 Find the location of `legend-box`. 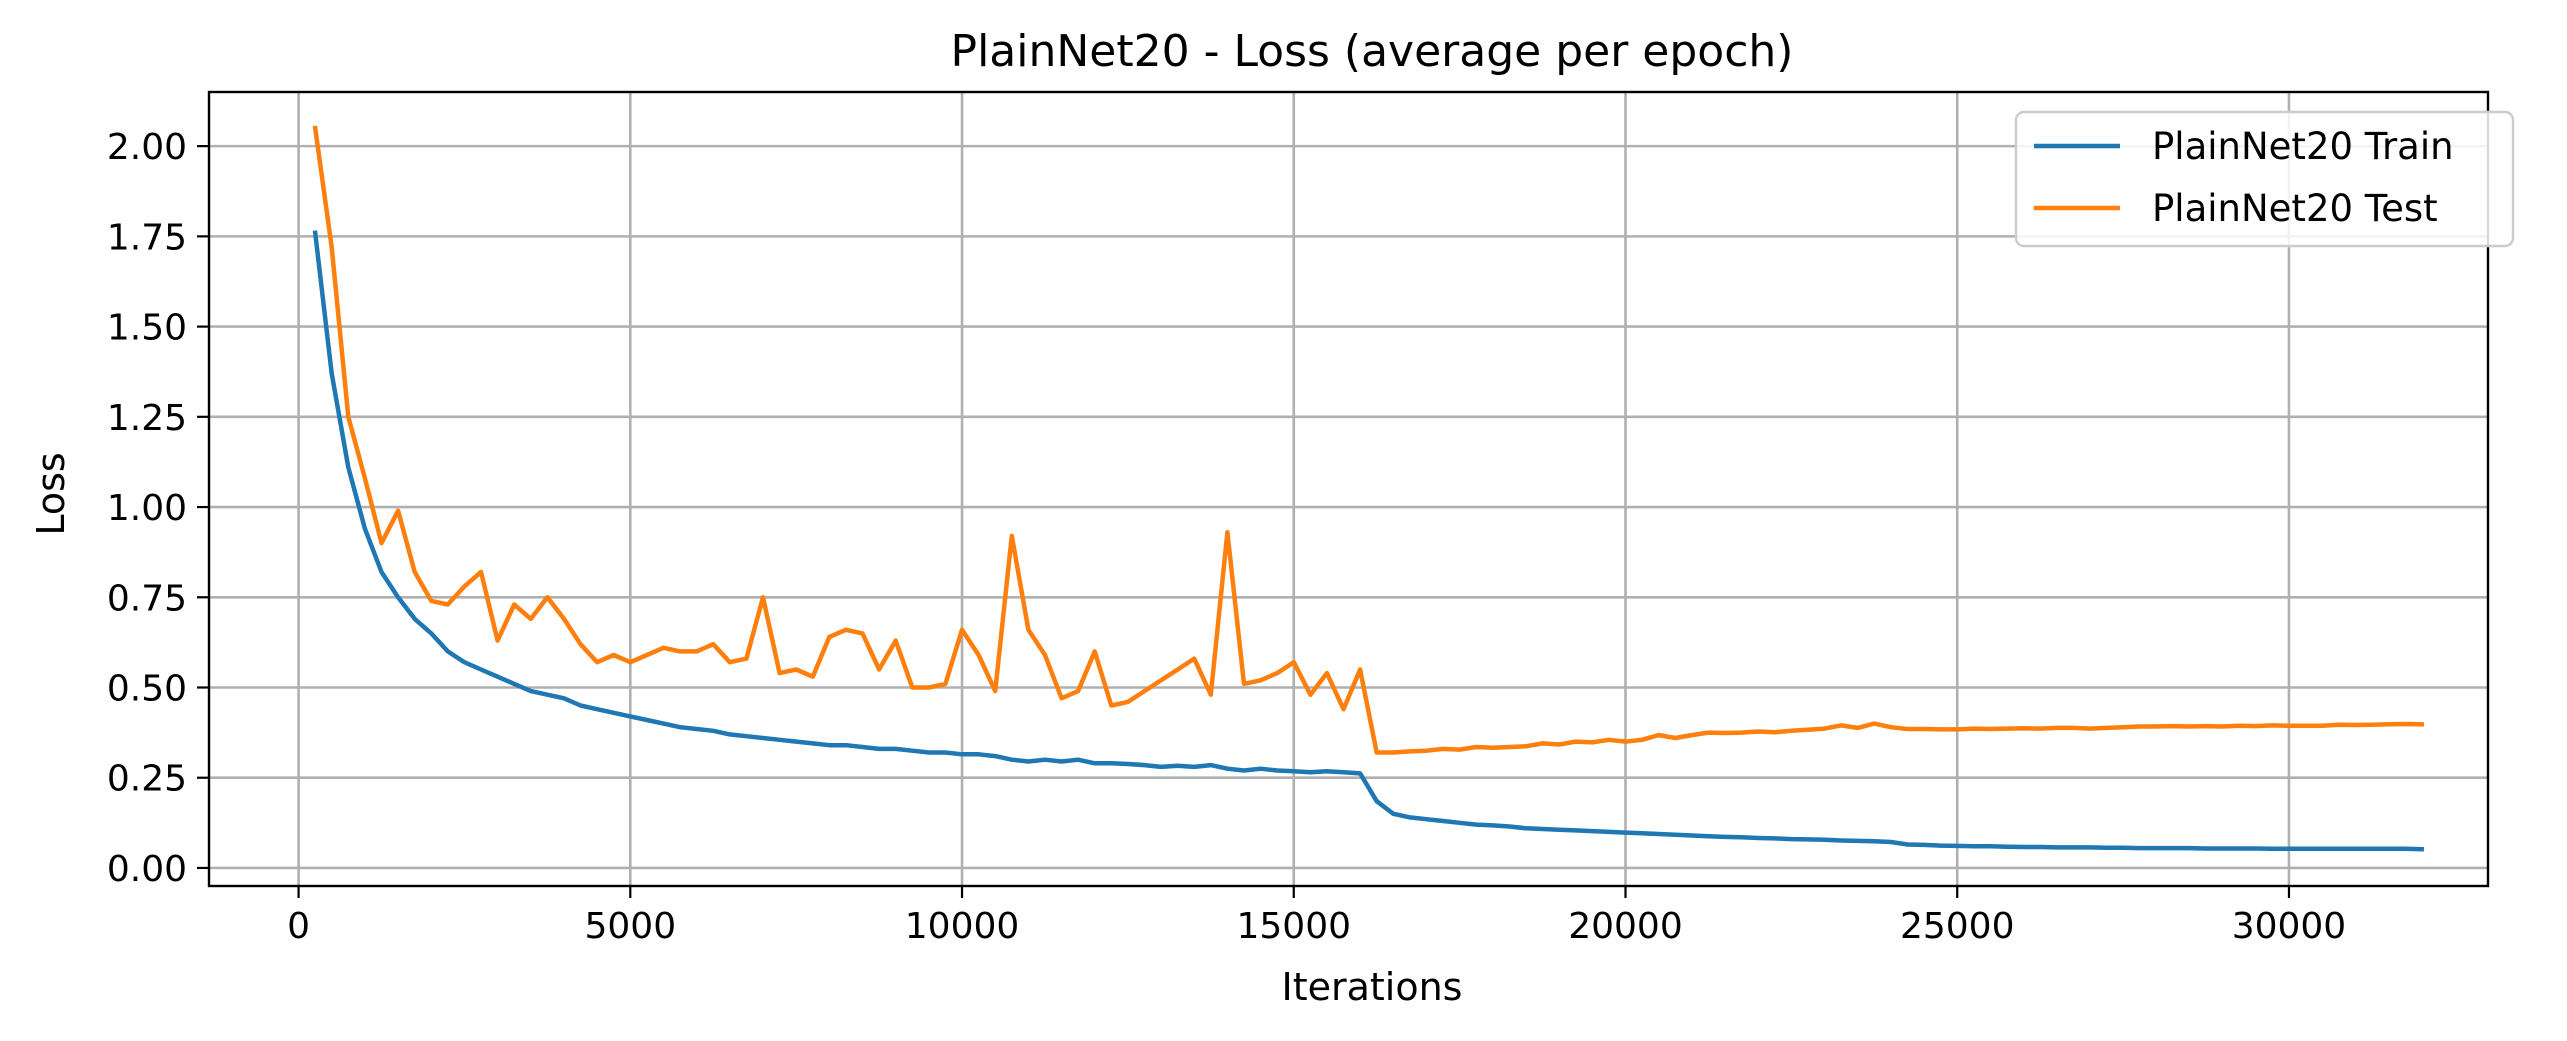

legend-box is located at coordinates (2264, 179).